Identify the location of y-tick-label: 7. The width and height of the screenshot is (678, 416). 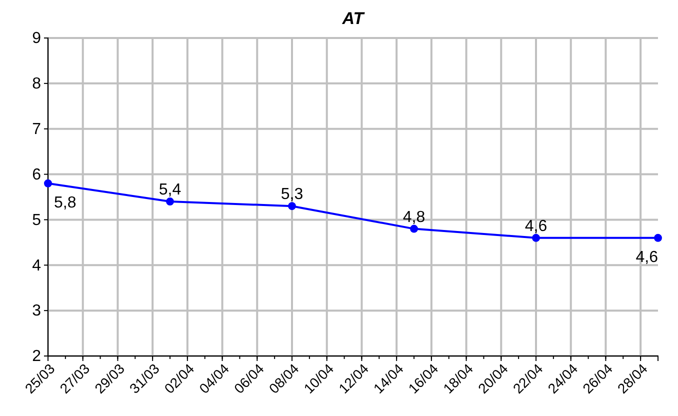
(37, 129).